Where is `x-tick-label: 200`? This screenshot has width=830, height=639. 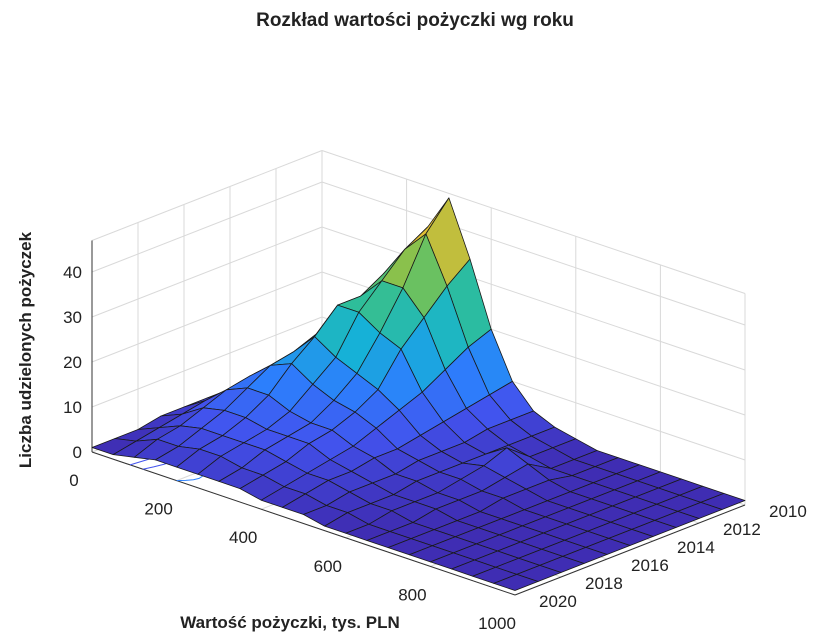 x-tick-label: 200 is located at coordinates (158, 509).